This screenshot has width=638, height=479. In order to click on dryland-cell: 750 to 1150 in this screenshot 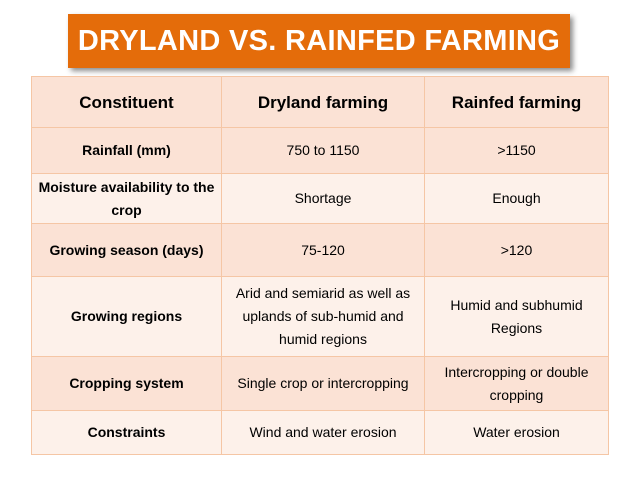, I will do `click(323, 150)`.